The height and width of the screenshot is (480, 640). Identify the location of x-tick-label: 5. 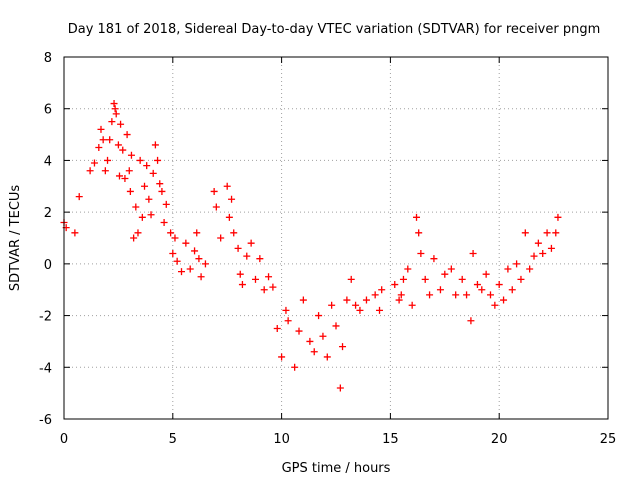
(173, 439).